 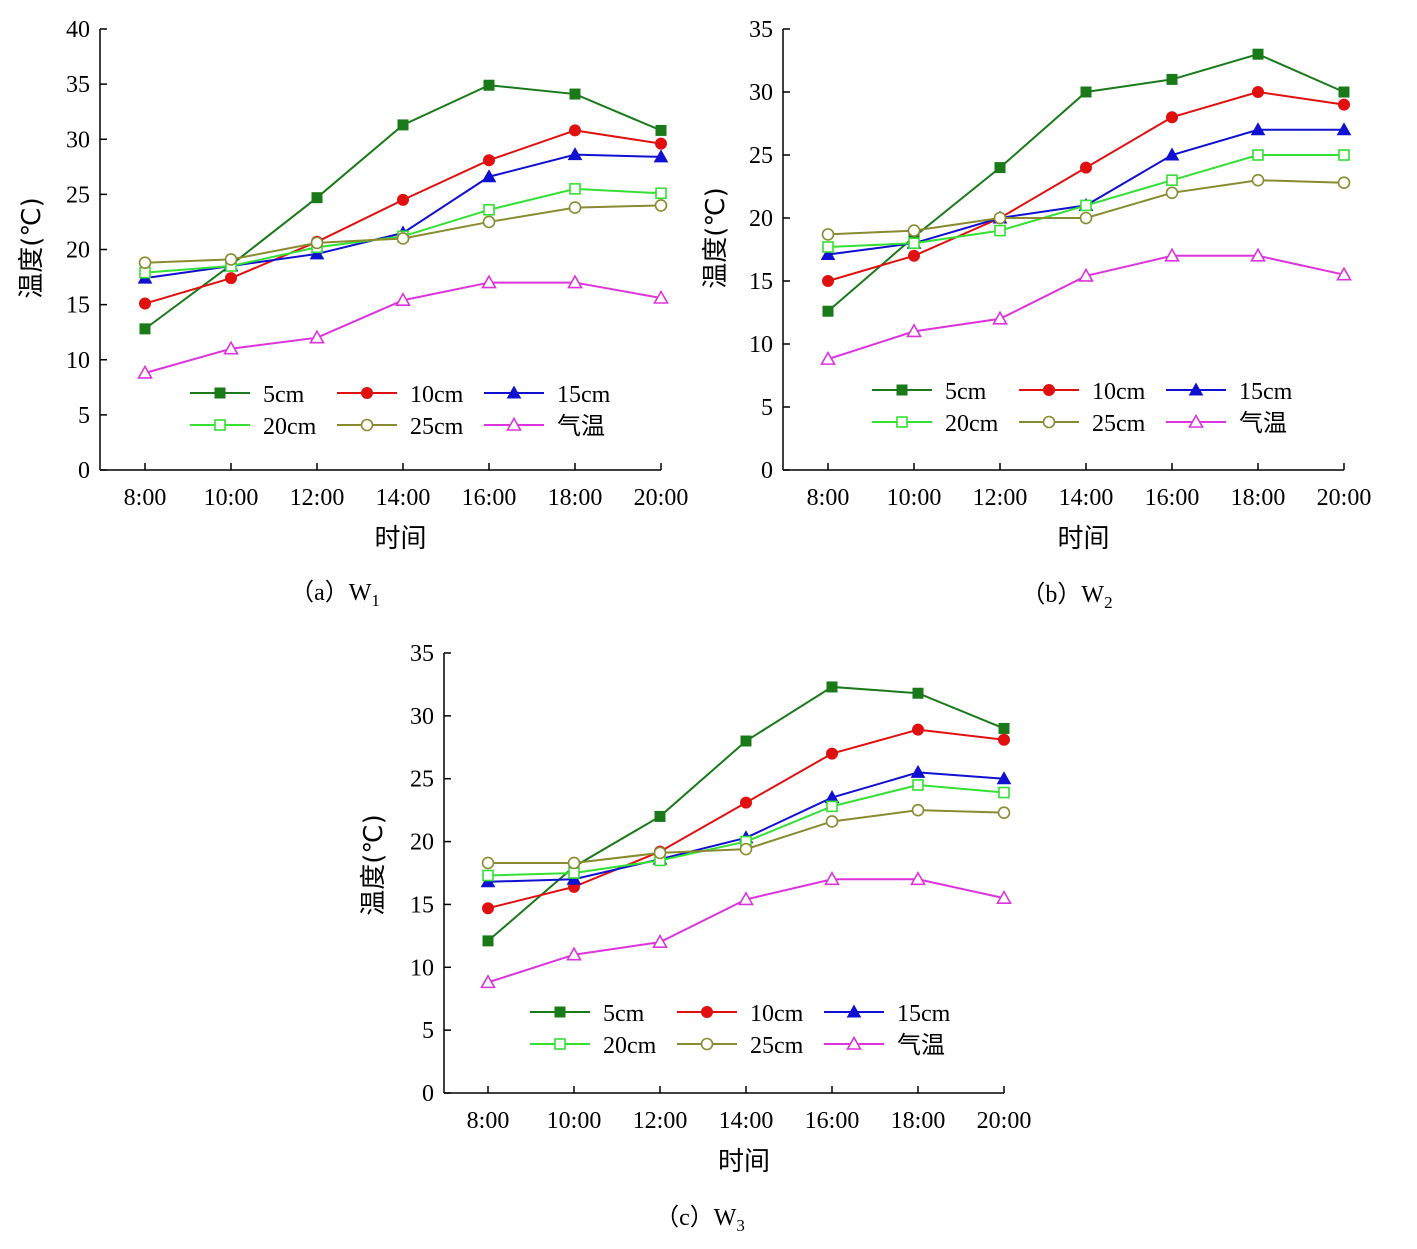 I want to click on series-10cm, so click(x=746, y=819).